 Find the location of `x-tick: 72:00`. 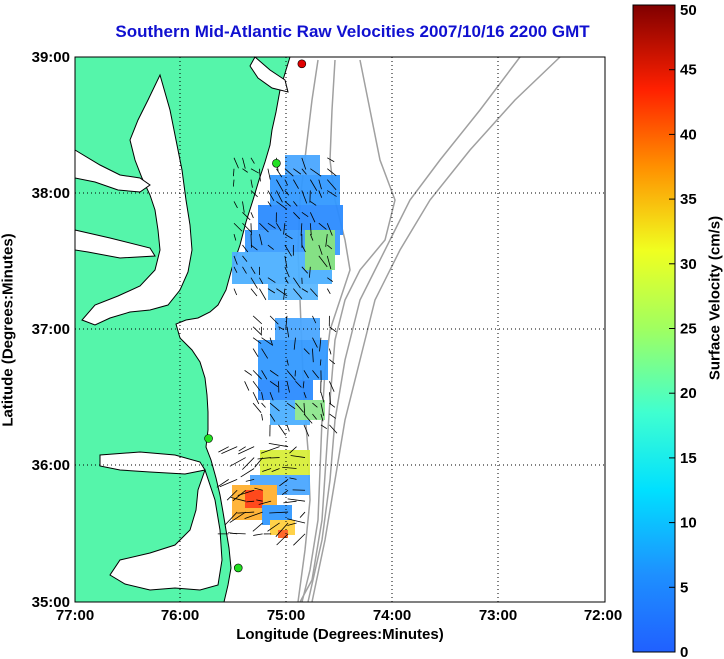

x-tick: 72:00 is located at coordinates (603, 615).